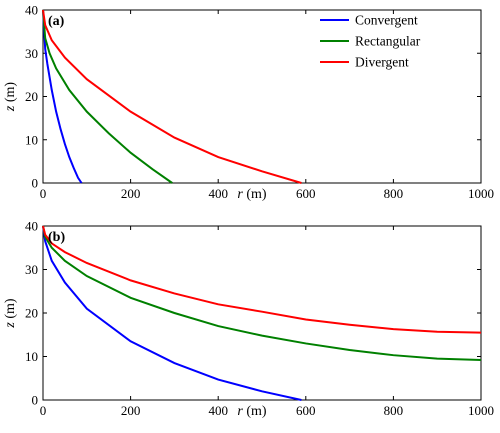 This screenshot has height=433, width=500. What do you see at coordinates (386, 20) in the screenshot?
I see `legend-label-convergent: Convergent` at bounding box center [386, 20].